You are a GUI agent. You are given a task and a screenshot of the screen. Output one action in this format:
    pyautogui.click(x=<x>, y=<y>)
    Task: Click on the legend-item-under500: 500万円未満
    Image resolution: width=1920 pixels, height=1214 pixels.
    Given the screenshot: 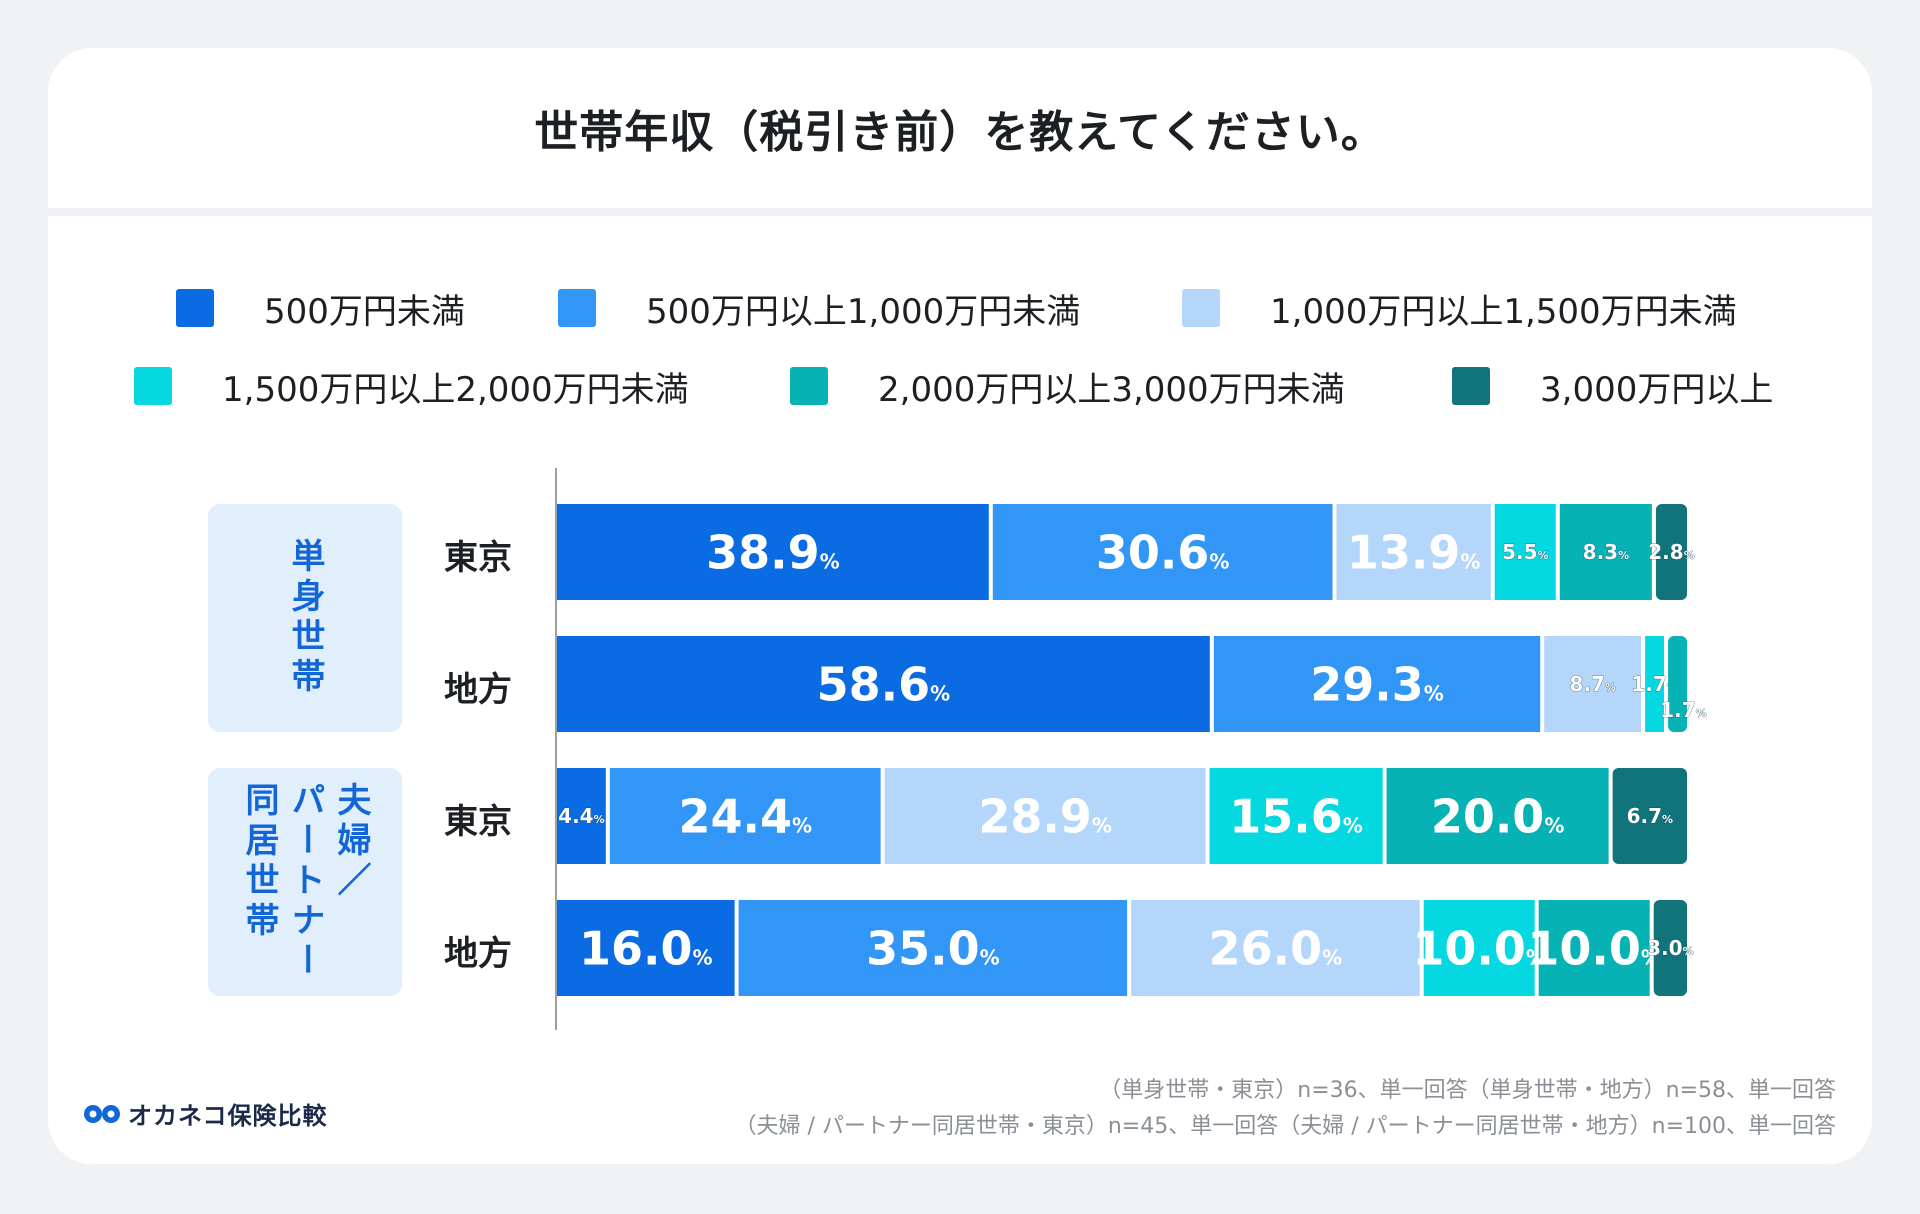 What is the action you would take?
    pyautogui.click(x=320, y=309)
    